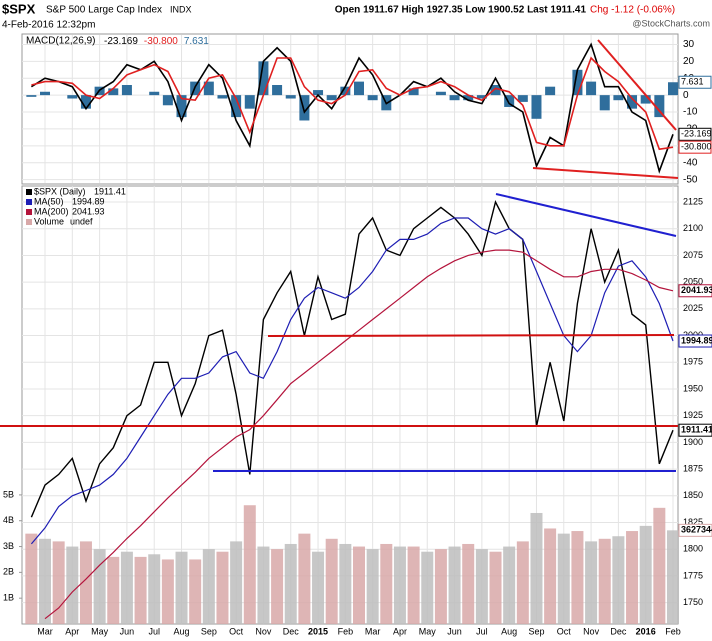 The width and height of the screenshot is (712, 641). Describe the element at coordinates (693, 201) in the screenshot. I see `y-tick-label: 2125` at that location.